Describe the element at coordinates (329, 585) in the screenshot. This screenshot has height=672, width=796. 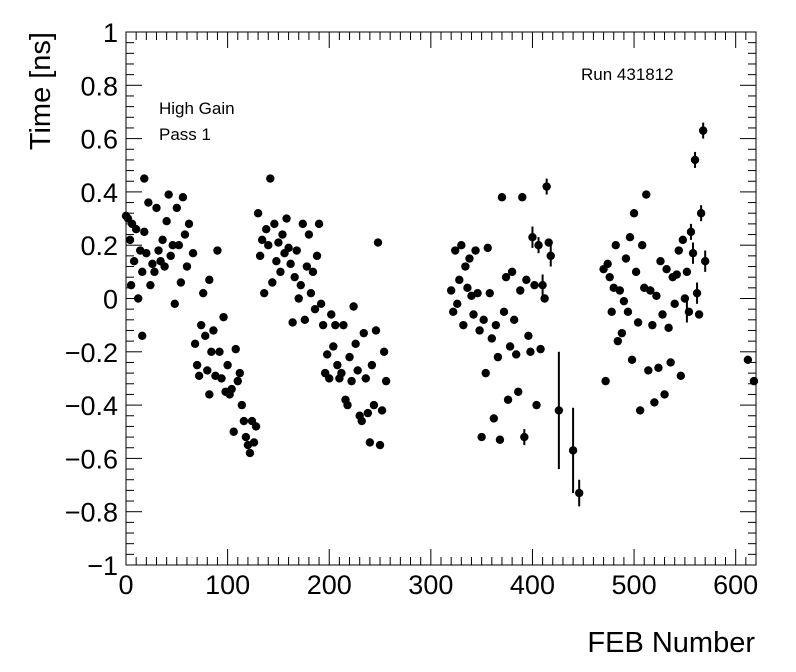
I see `x-tick-label: 200` at that location.